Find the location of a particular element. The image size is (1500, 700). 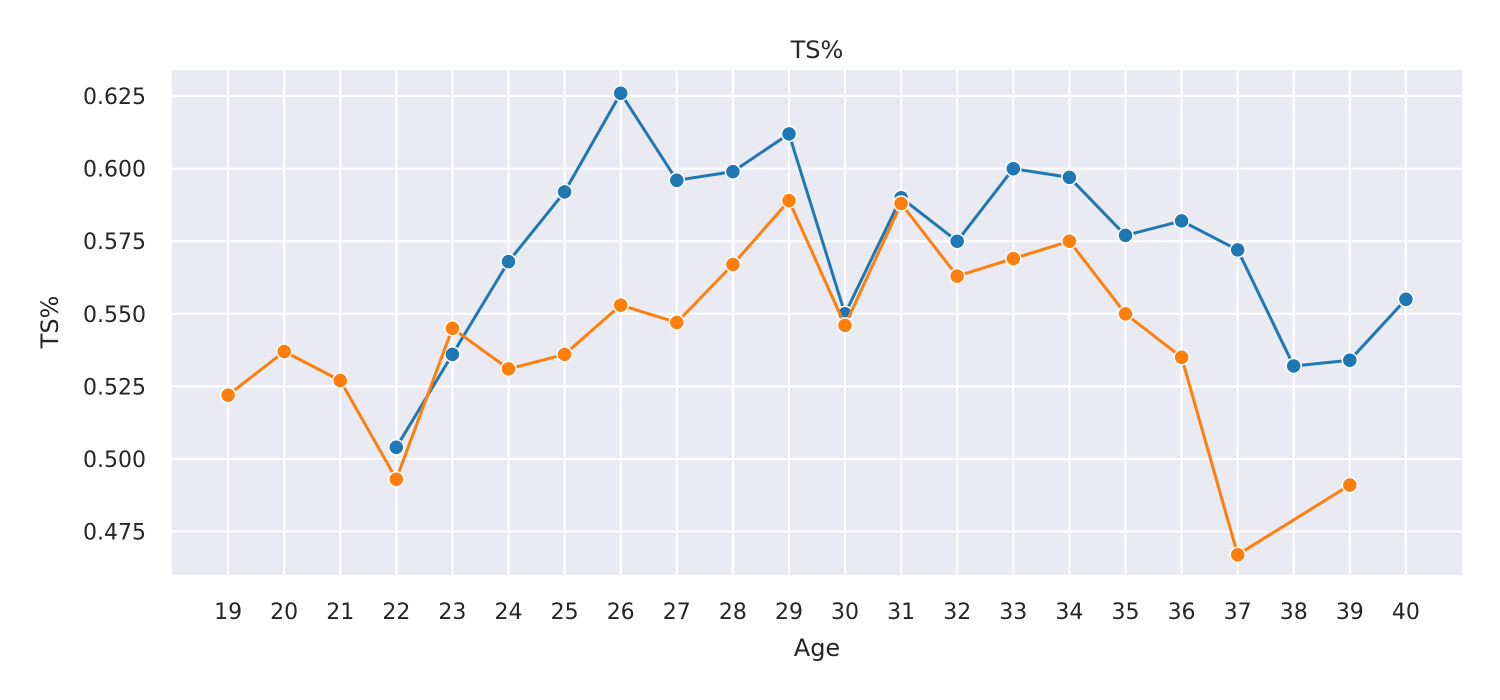

x-tick-label: 26 is located at coordinates (621, 612).